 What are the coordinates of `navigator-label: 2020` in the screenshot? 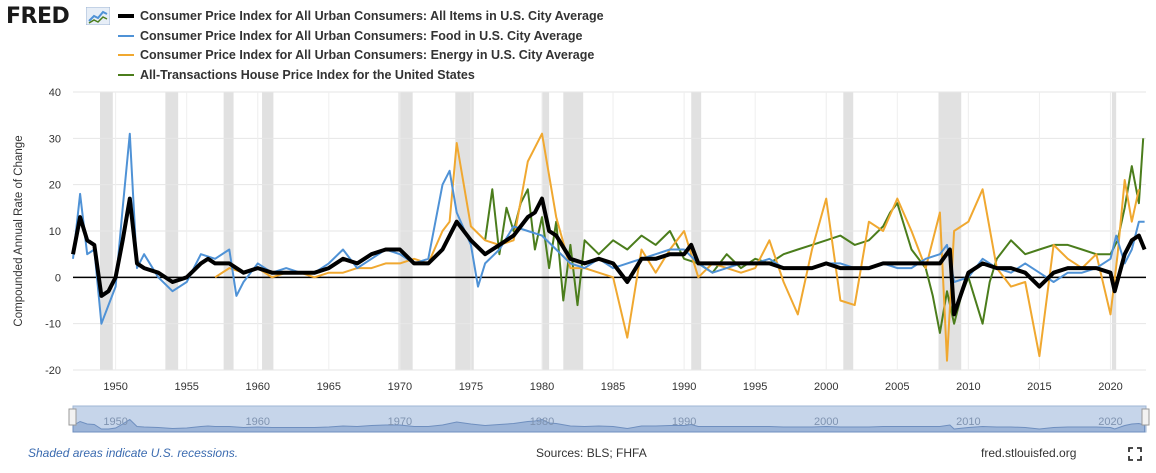 It's located at (1110, 422).